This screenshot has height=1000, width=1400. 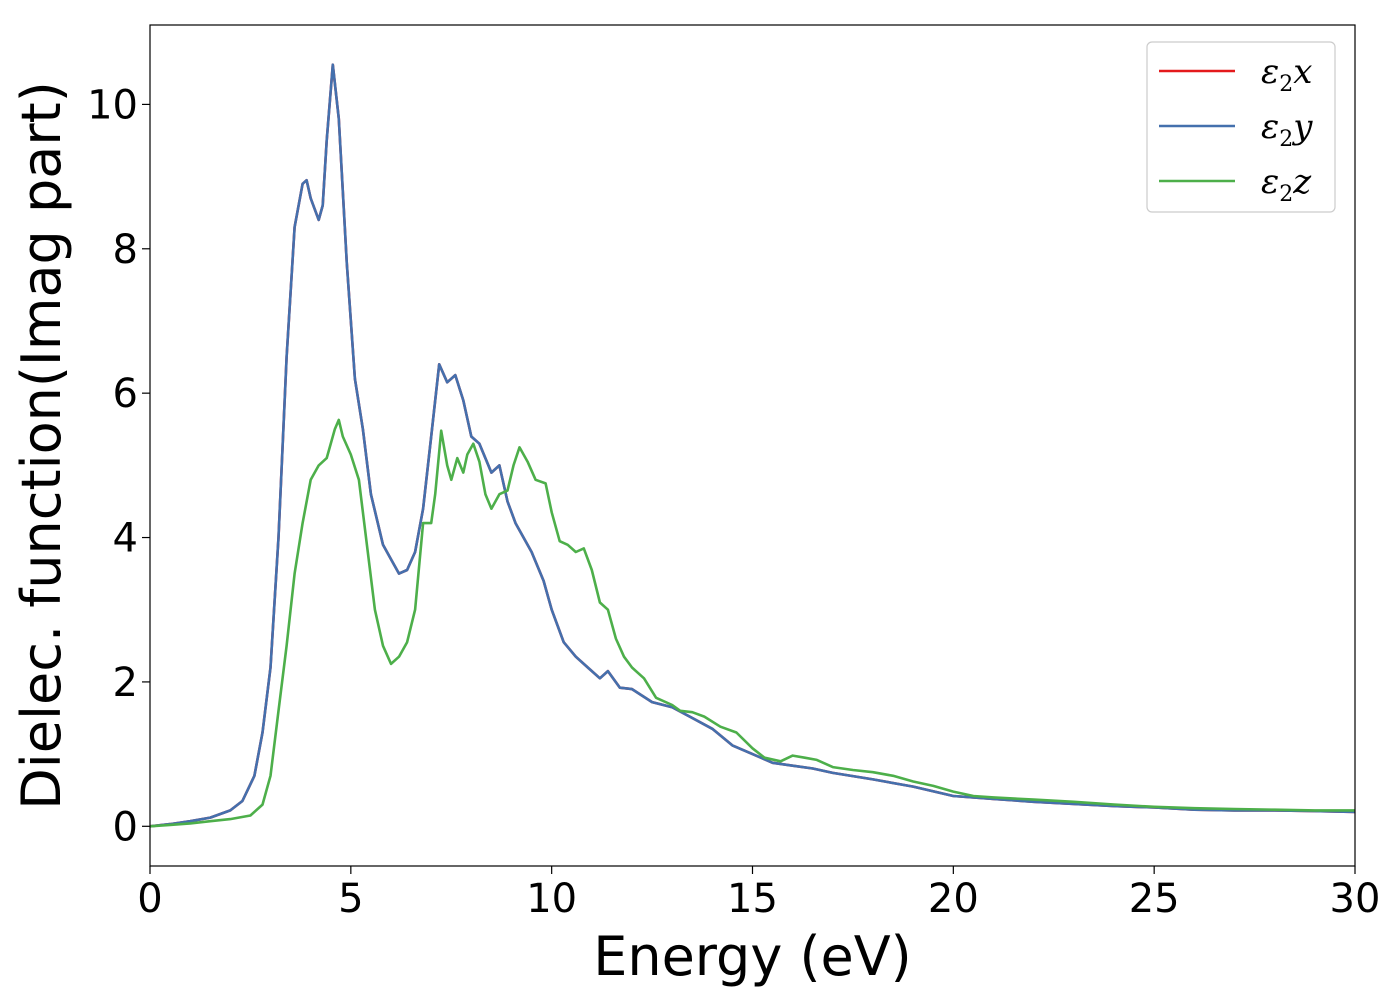 I want to click on x-axis-label: Energy (eV), so click(x=752, y=956).